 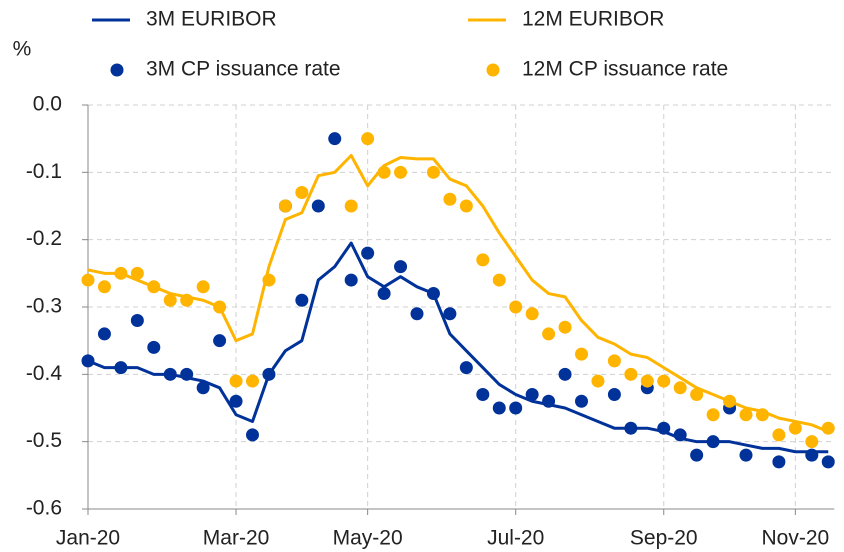 What do you see at coordinates (22, 49) in the screenshot?
I see `y-axis-label: %` at bounding box center [22, 49].